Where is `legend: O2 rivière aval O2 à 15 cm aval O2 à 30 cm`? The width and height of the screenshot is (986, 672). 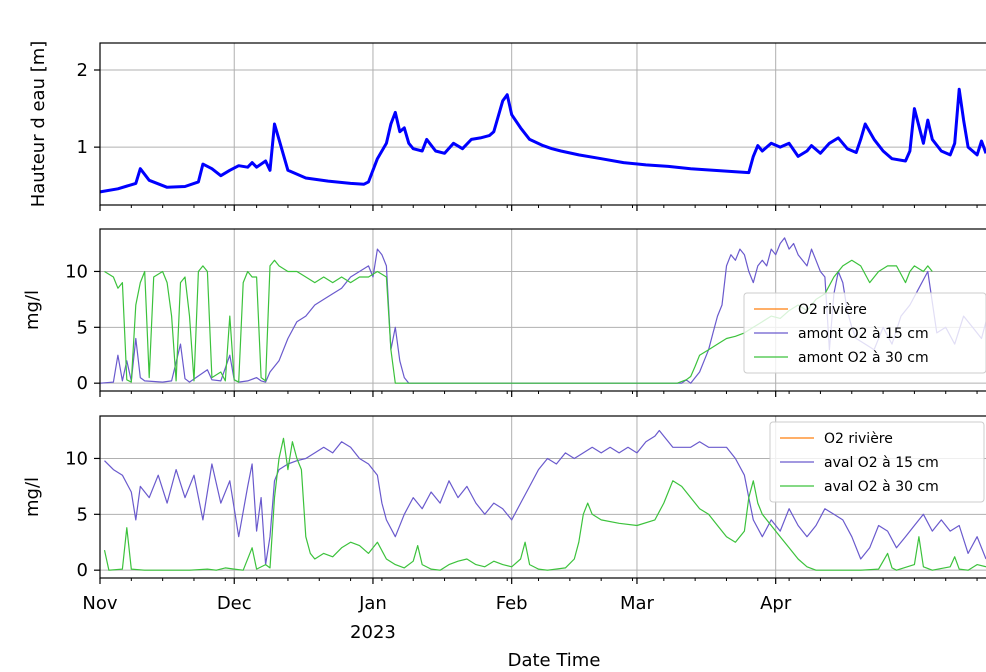
legend: O2 rivière aval O2 à 15 cm aval O2 à 30 cm is located at coordinates (877, 462).